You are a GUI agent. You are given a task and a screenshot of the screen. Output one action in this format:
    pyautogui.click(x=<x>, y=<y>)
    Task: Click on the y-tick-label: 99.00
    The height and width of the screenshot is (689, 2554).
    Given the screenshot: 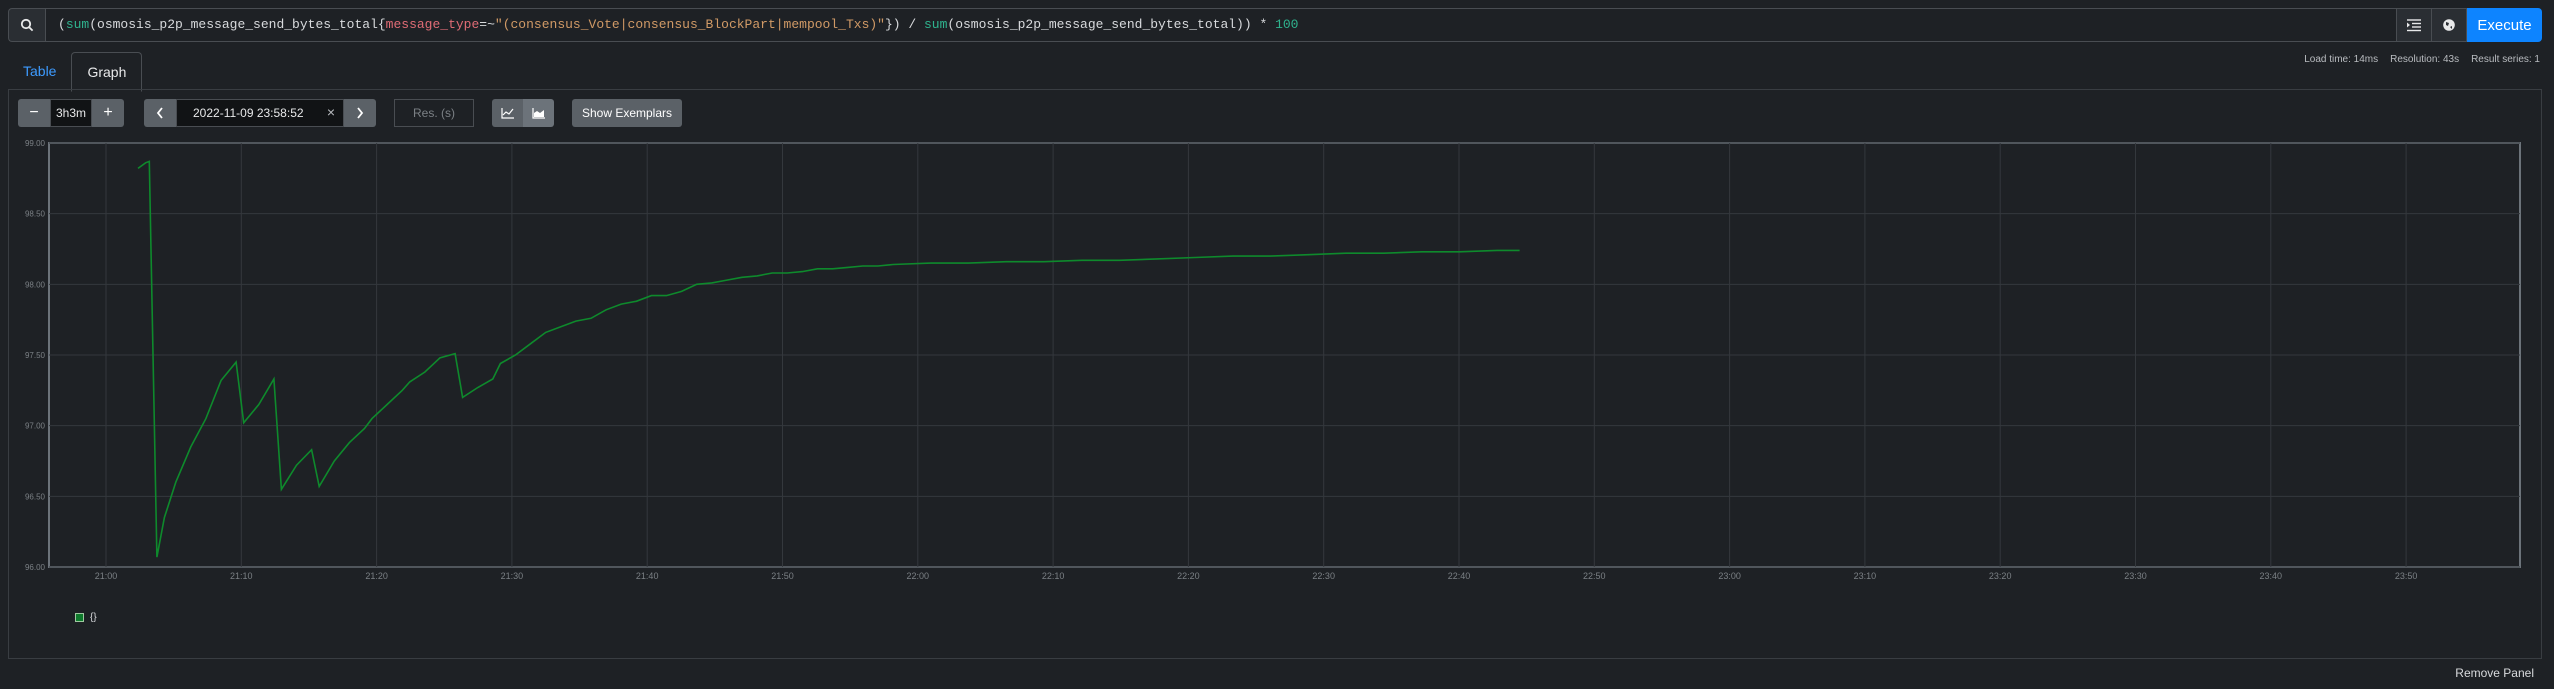 What is the action you would take?
    pyautogui.click(x=35, y=143)
    